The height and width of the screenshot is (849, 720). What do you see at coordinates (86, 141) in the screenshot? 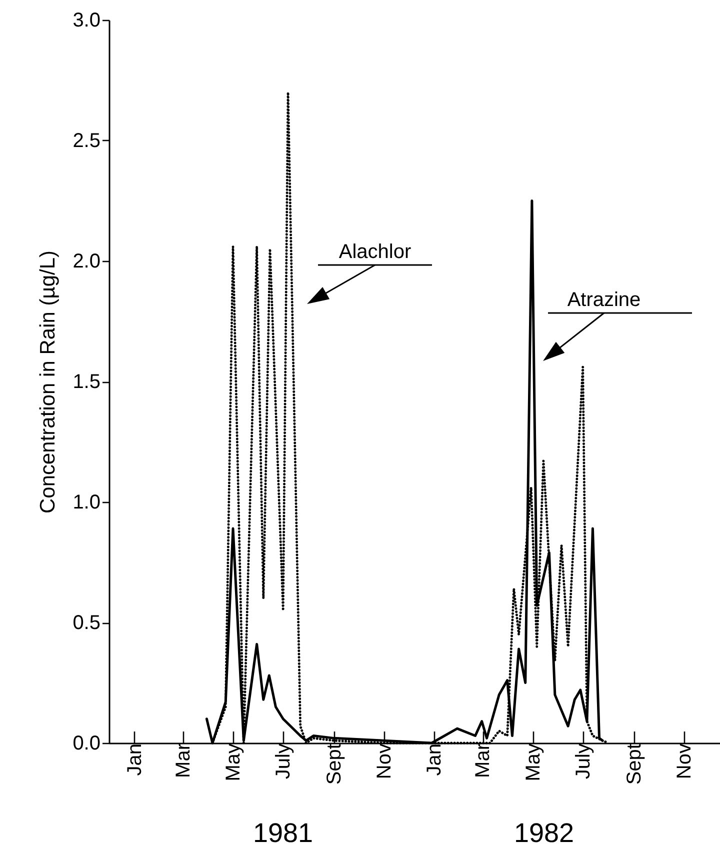
I see `y-tick-label: 2.5` at bounding box center [86, 141].